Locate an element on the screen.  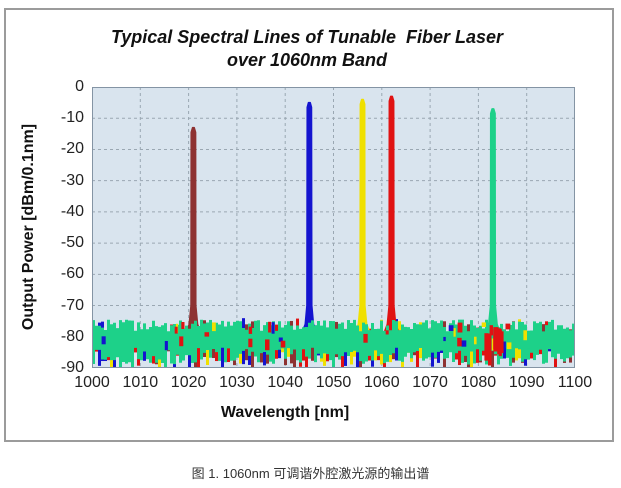
x-tick-label: 1050 is located at coordinates (333, 382).